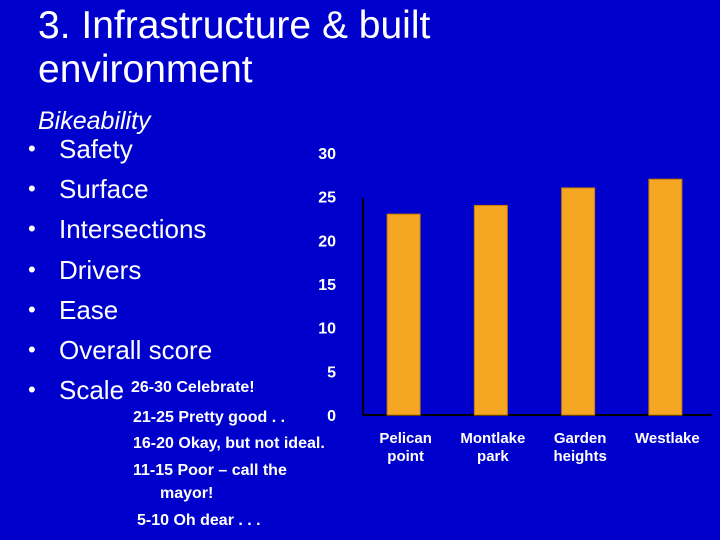 The height and width of the screenshot is (540, 720). What do you see at coordinates (210, 470) in the screenshot?
I see `scale-note: 11-15 Poor – call the` at bounding box center [210, 470].